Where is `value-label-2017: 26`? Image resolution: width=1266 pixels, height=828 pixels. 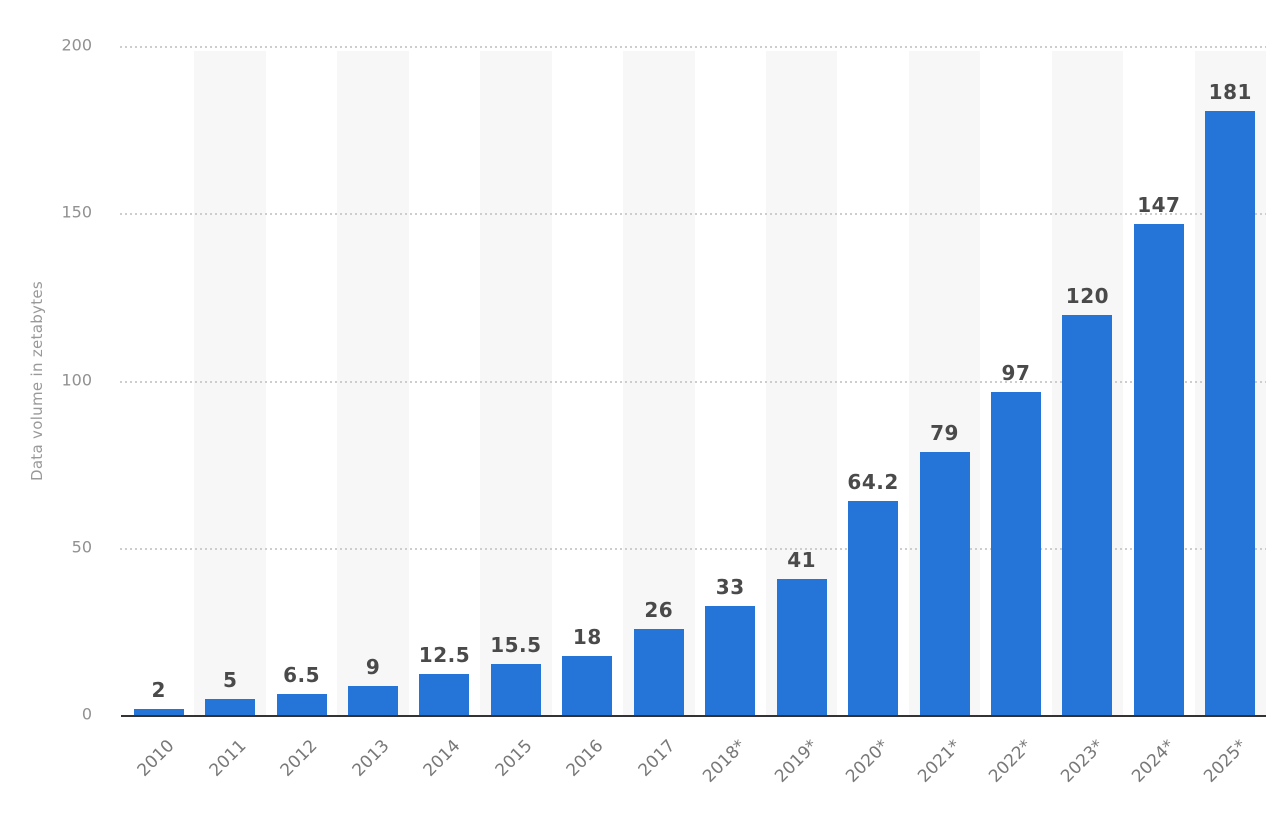 value-label-2017: 26 is located at coordinates (659, 610).